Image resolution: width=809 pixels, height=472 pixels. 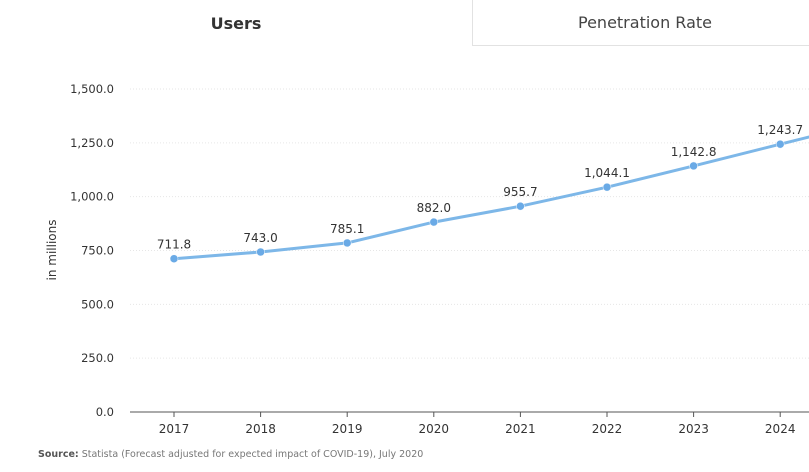 What do you see at coordinates (607, 429) in the screenshot?
I see `x-tick-label: 2022` at bounding box center [607, 429].